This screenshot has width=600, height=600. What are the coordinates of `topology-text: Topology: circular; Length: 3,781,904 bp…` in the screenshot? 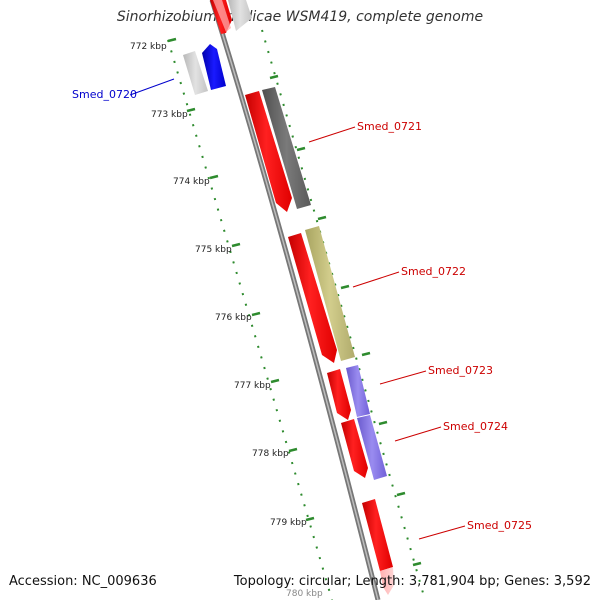 It's located at (412, 581).